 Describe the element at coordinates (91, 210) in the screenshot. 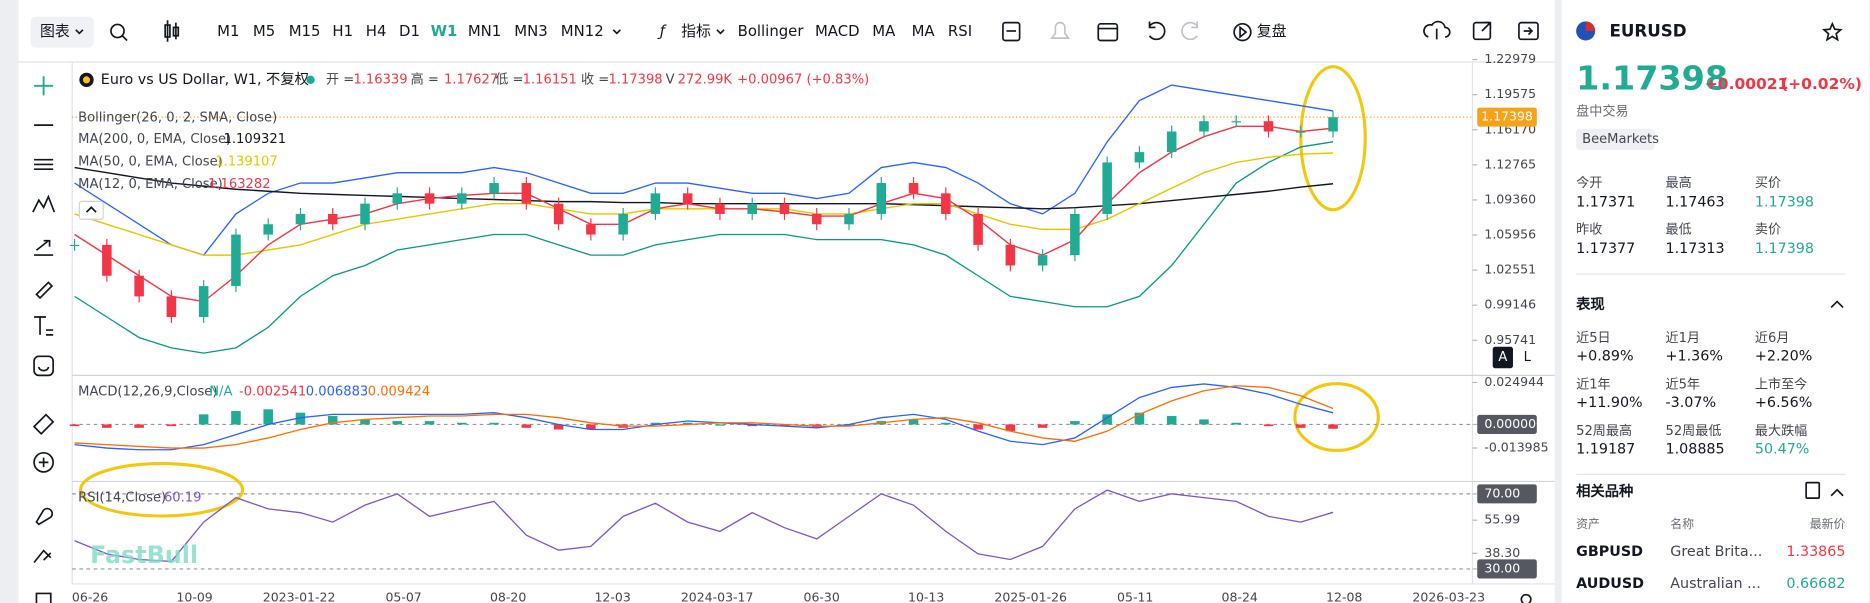

I see `collapse-button` at that location.